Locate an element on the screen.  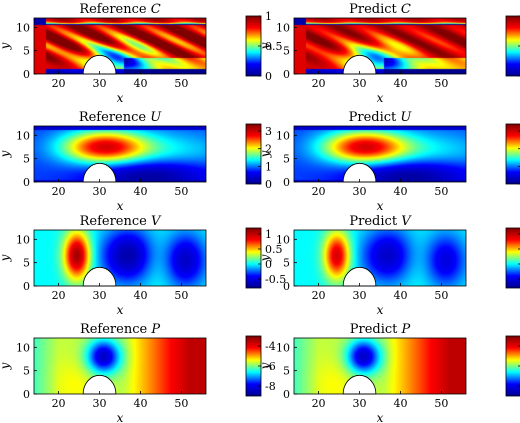
panel-title: Reference P is located at coordinates (120, 329).